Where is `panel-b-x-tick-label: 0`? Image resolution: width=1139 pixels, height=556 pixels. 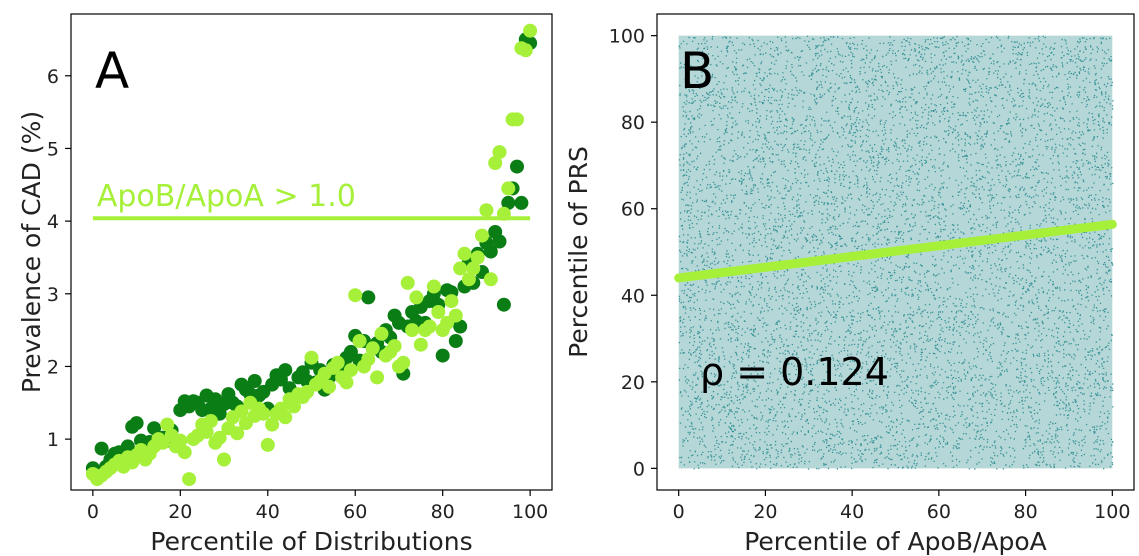
panel-b-x-tick-label: 0 is located at coordinates (679, 512).